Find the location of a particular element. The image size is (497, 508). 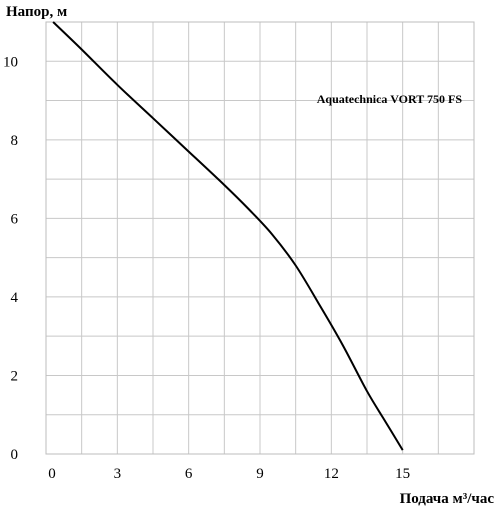

y-tick-labels: 0 2 4 6 8 10 is located at coordinates (11, 258).